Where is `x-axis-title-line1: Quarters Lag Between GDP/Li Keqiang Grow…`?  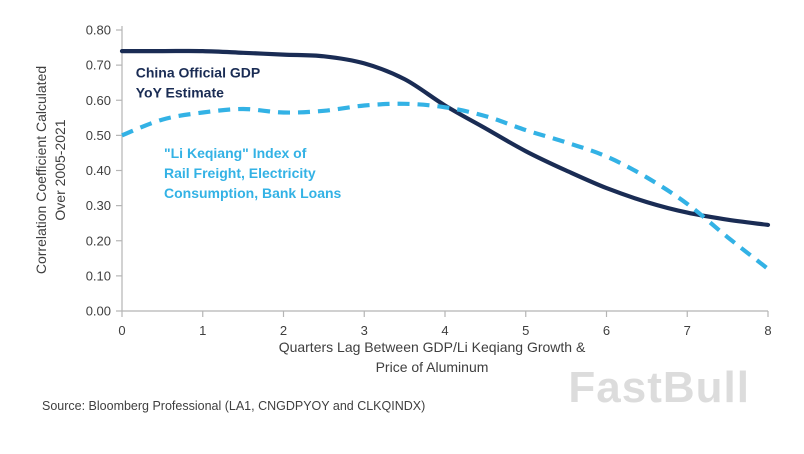
x-axis-title-line1: Quarters Lag Between GDP/Li Keqiang Grow… is located at coordinates (432, 347).